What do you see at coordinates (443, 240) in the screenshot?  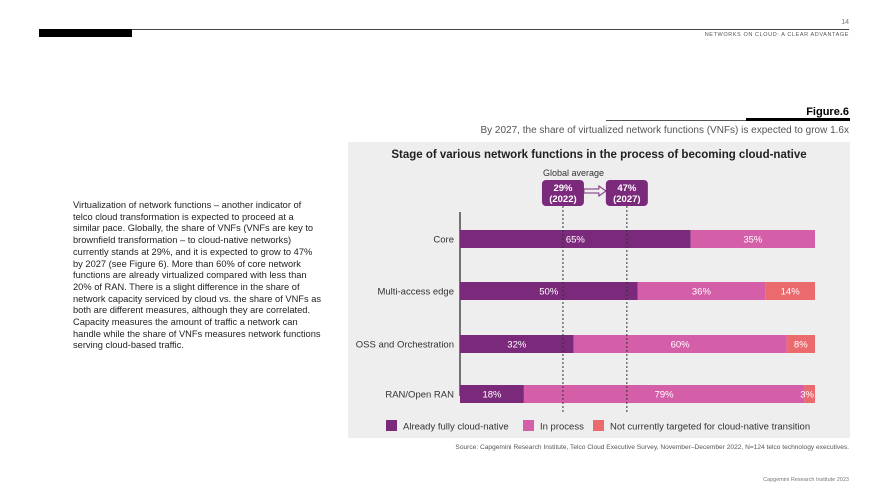 I see `category-label: Core` at bounding box center [443, 240].